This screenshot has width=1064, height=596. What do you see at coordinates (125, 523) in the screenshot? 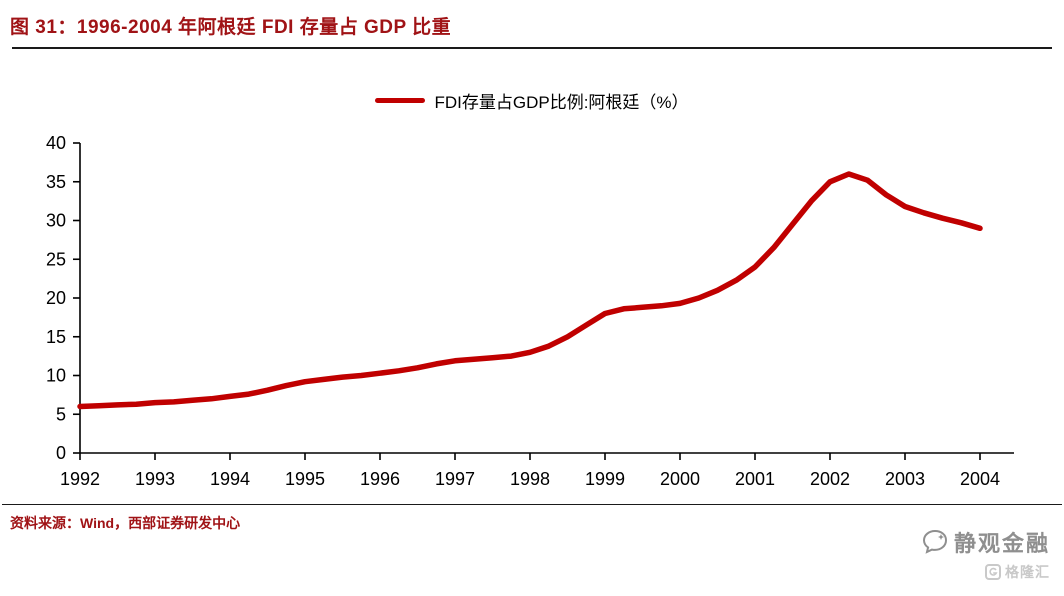
I see `source-note: 资料来源：Wind，西部证券研发中心` at bounding box center [125, 523].